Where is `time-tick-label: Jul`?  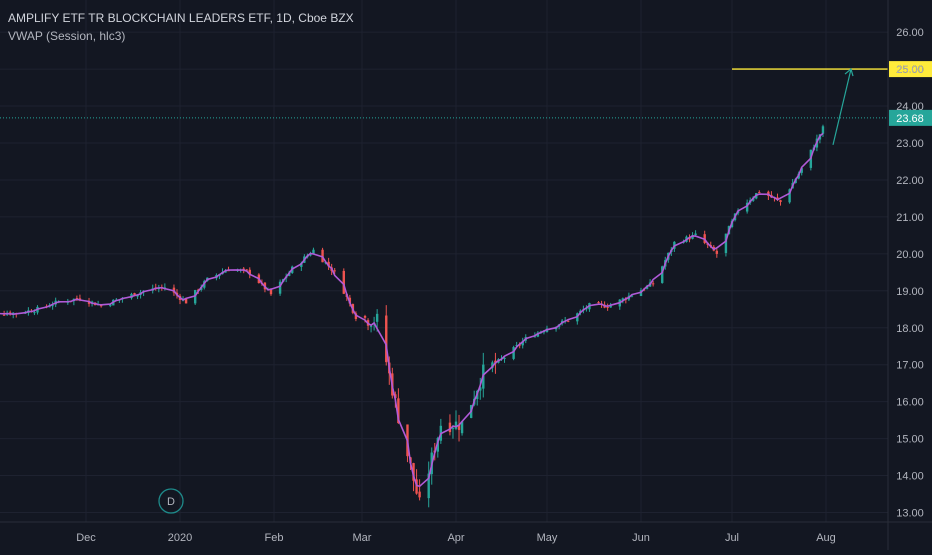 time-tick-label: Jul is located at coordinates (732, 538).